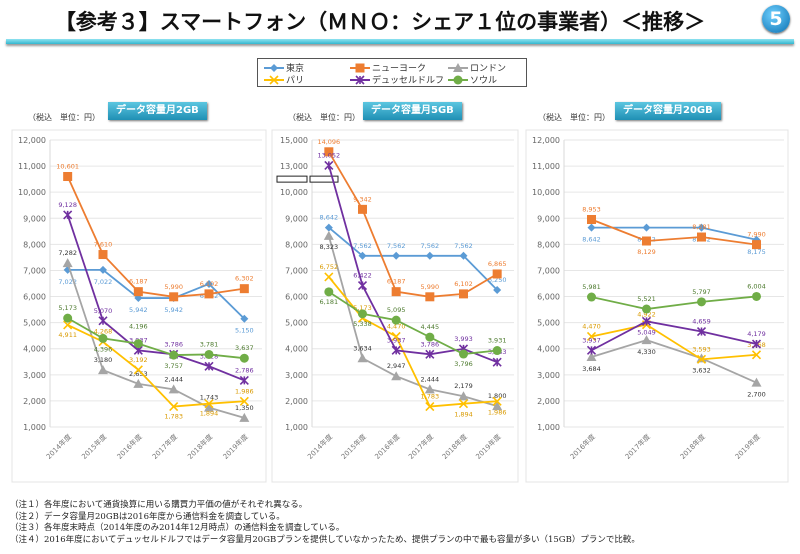  Describe the element at coordinates (319, 446) in the screenshot. I see `x-tick-label: 2014年度` at that location.